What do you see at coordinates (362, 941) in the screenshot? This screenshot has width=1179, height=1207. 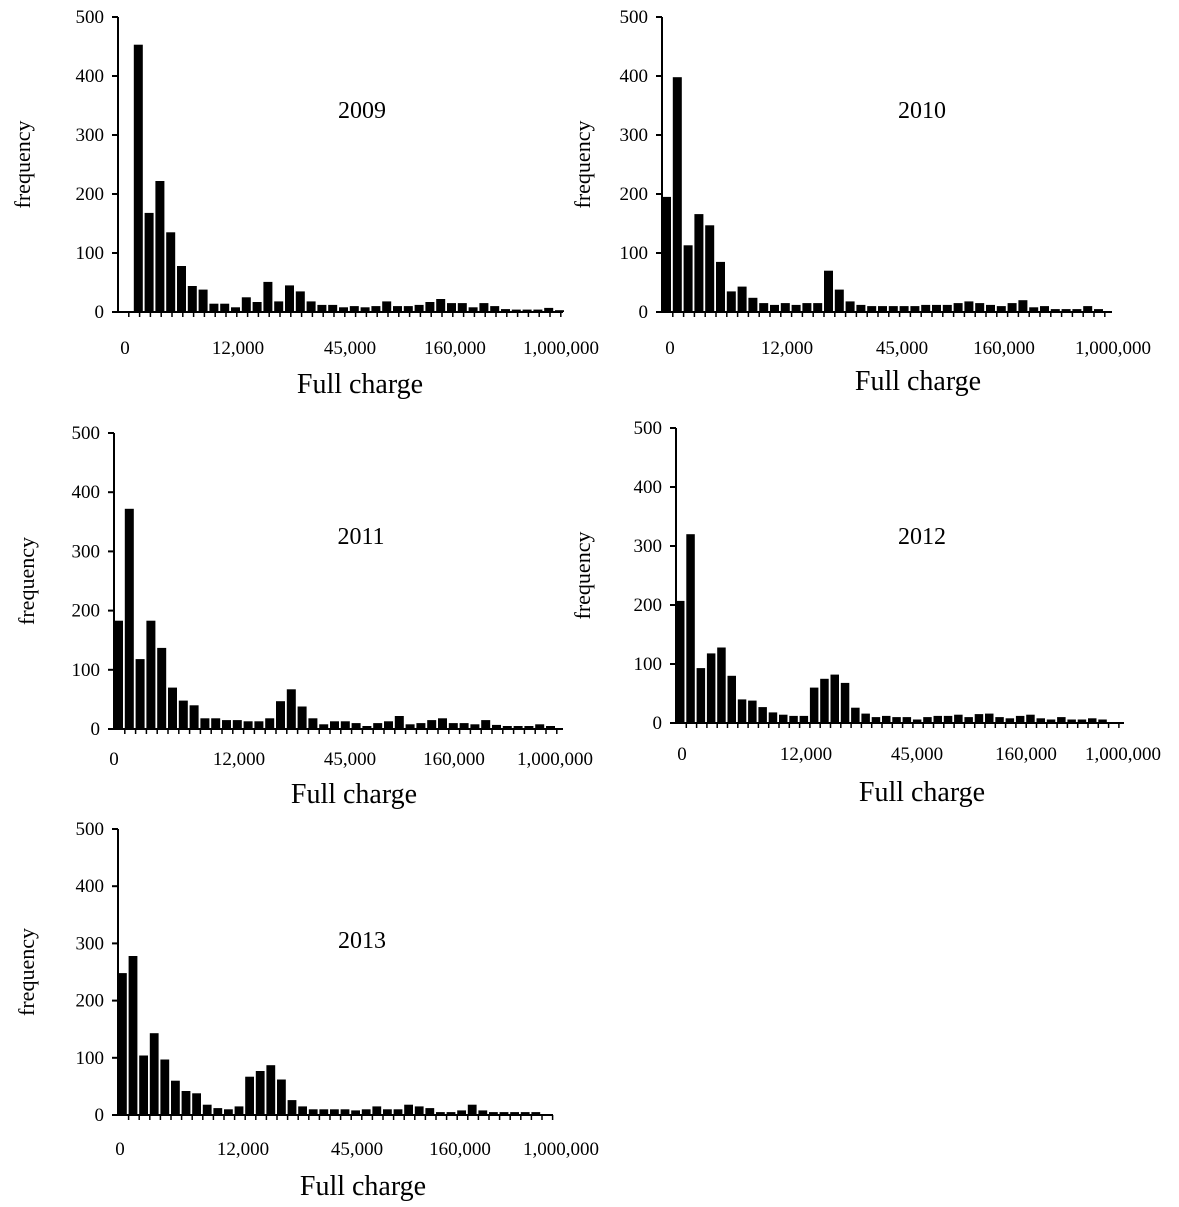 I see `year-label: 2013` at bounding box center [362, 941].